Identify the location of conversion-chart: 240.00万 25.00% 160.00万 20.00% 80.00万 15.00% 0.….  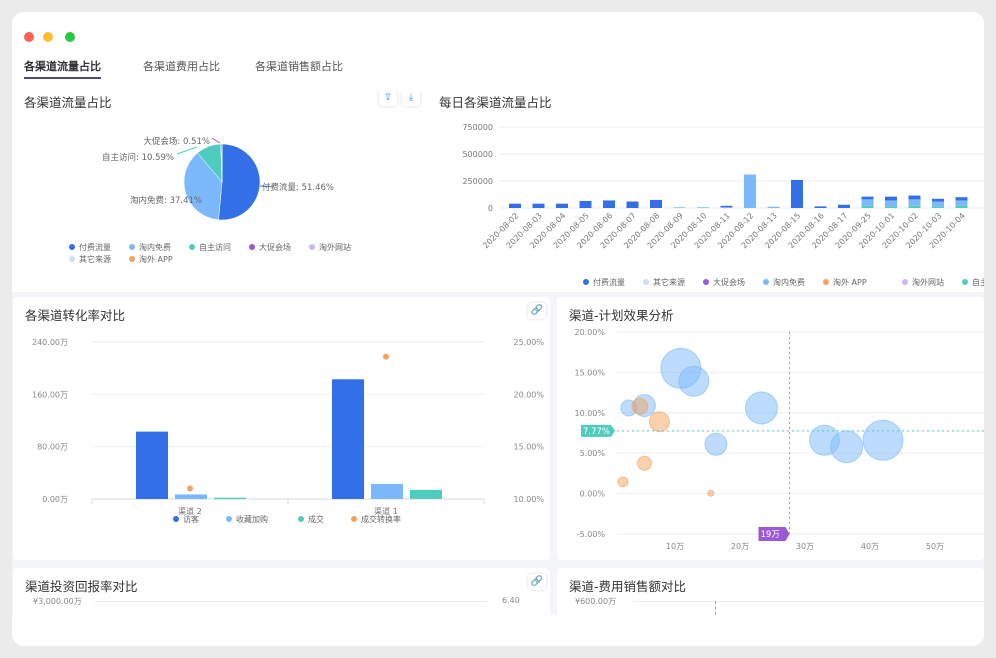
(288, 431).